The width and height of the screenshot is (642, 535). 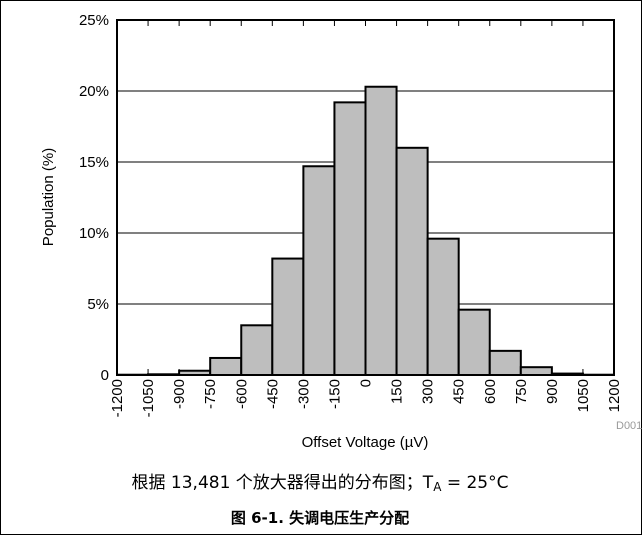 What do you see at coordinates (94, 20) in the screenshot?
I see `y-tick-label: 25%` at bounding box center [94, 20].